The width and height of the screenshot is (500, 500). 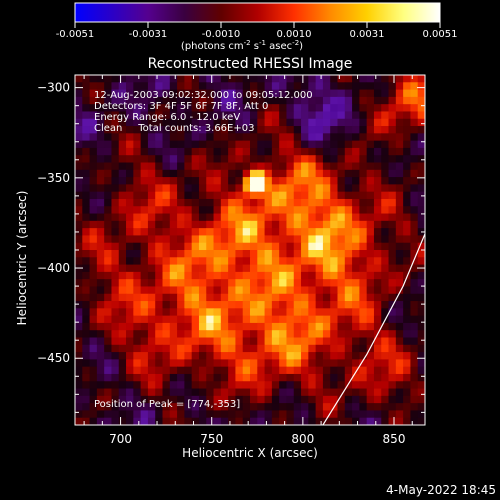 I want to click on y-tick-label: −450, so click(x=53, y=358).